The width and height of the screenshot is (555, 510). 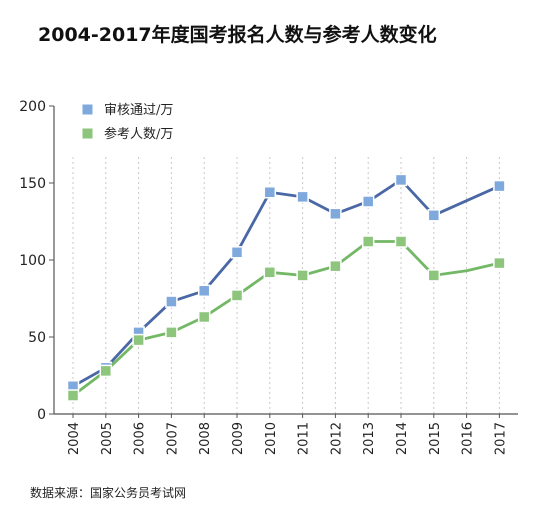 What do you see at coordinates (336, 438) in the screenshot?
I see `x-tick-label: 2012` at bounding box center [336, 438].